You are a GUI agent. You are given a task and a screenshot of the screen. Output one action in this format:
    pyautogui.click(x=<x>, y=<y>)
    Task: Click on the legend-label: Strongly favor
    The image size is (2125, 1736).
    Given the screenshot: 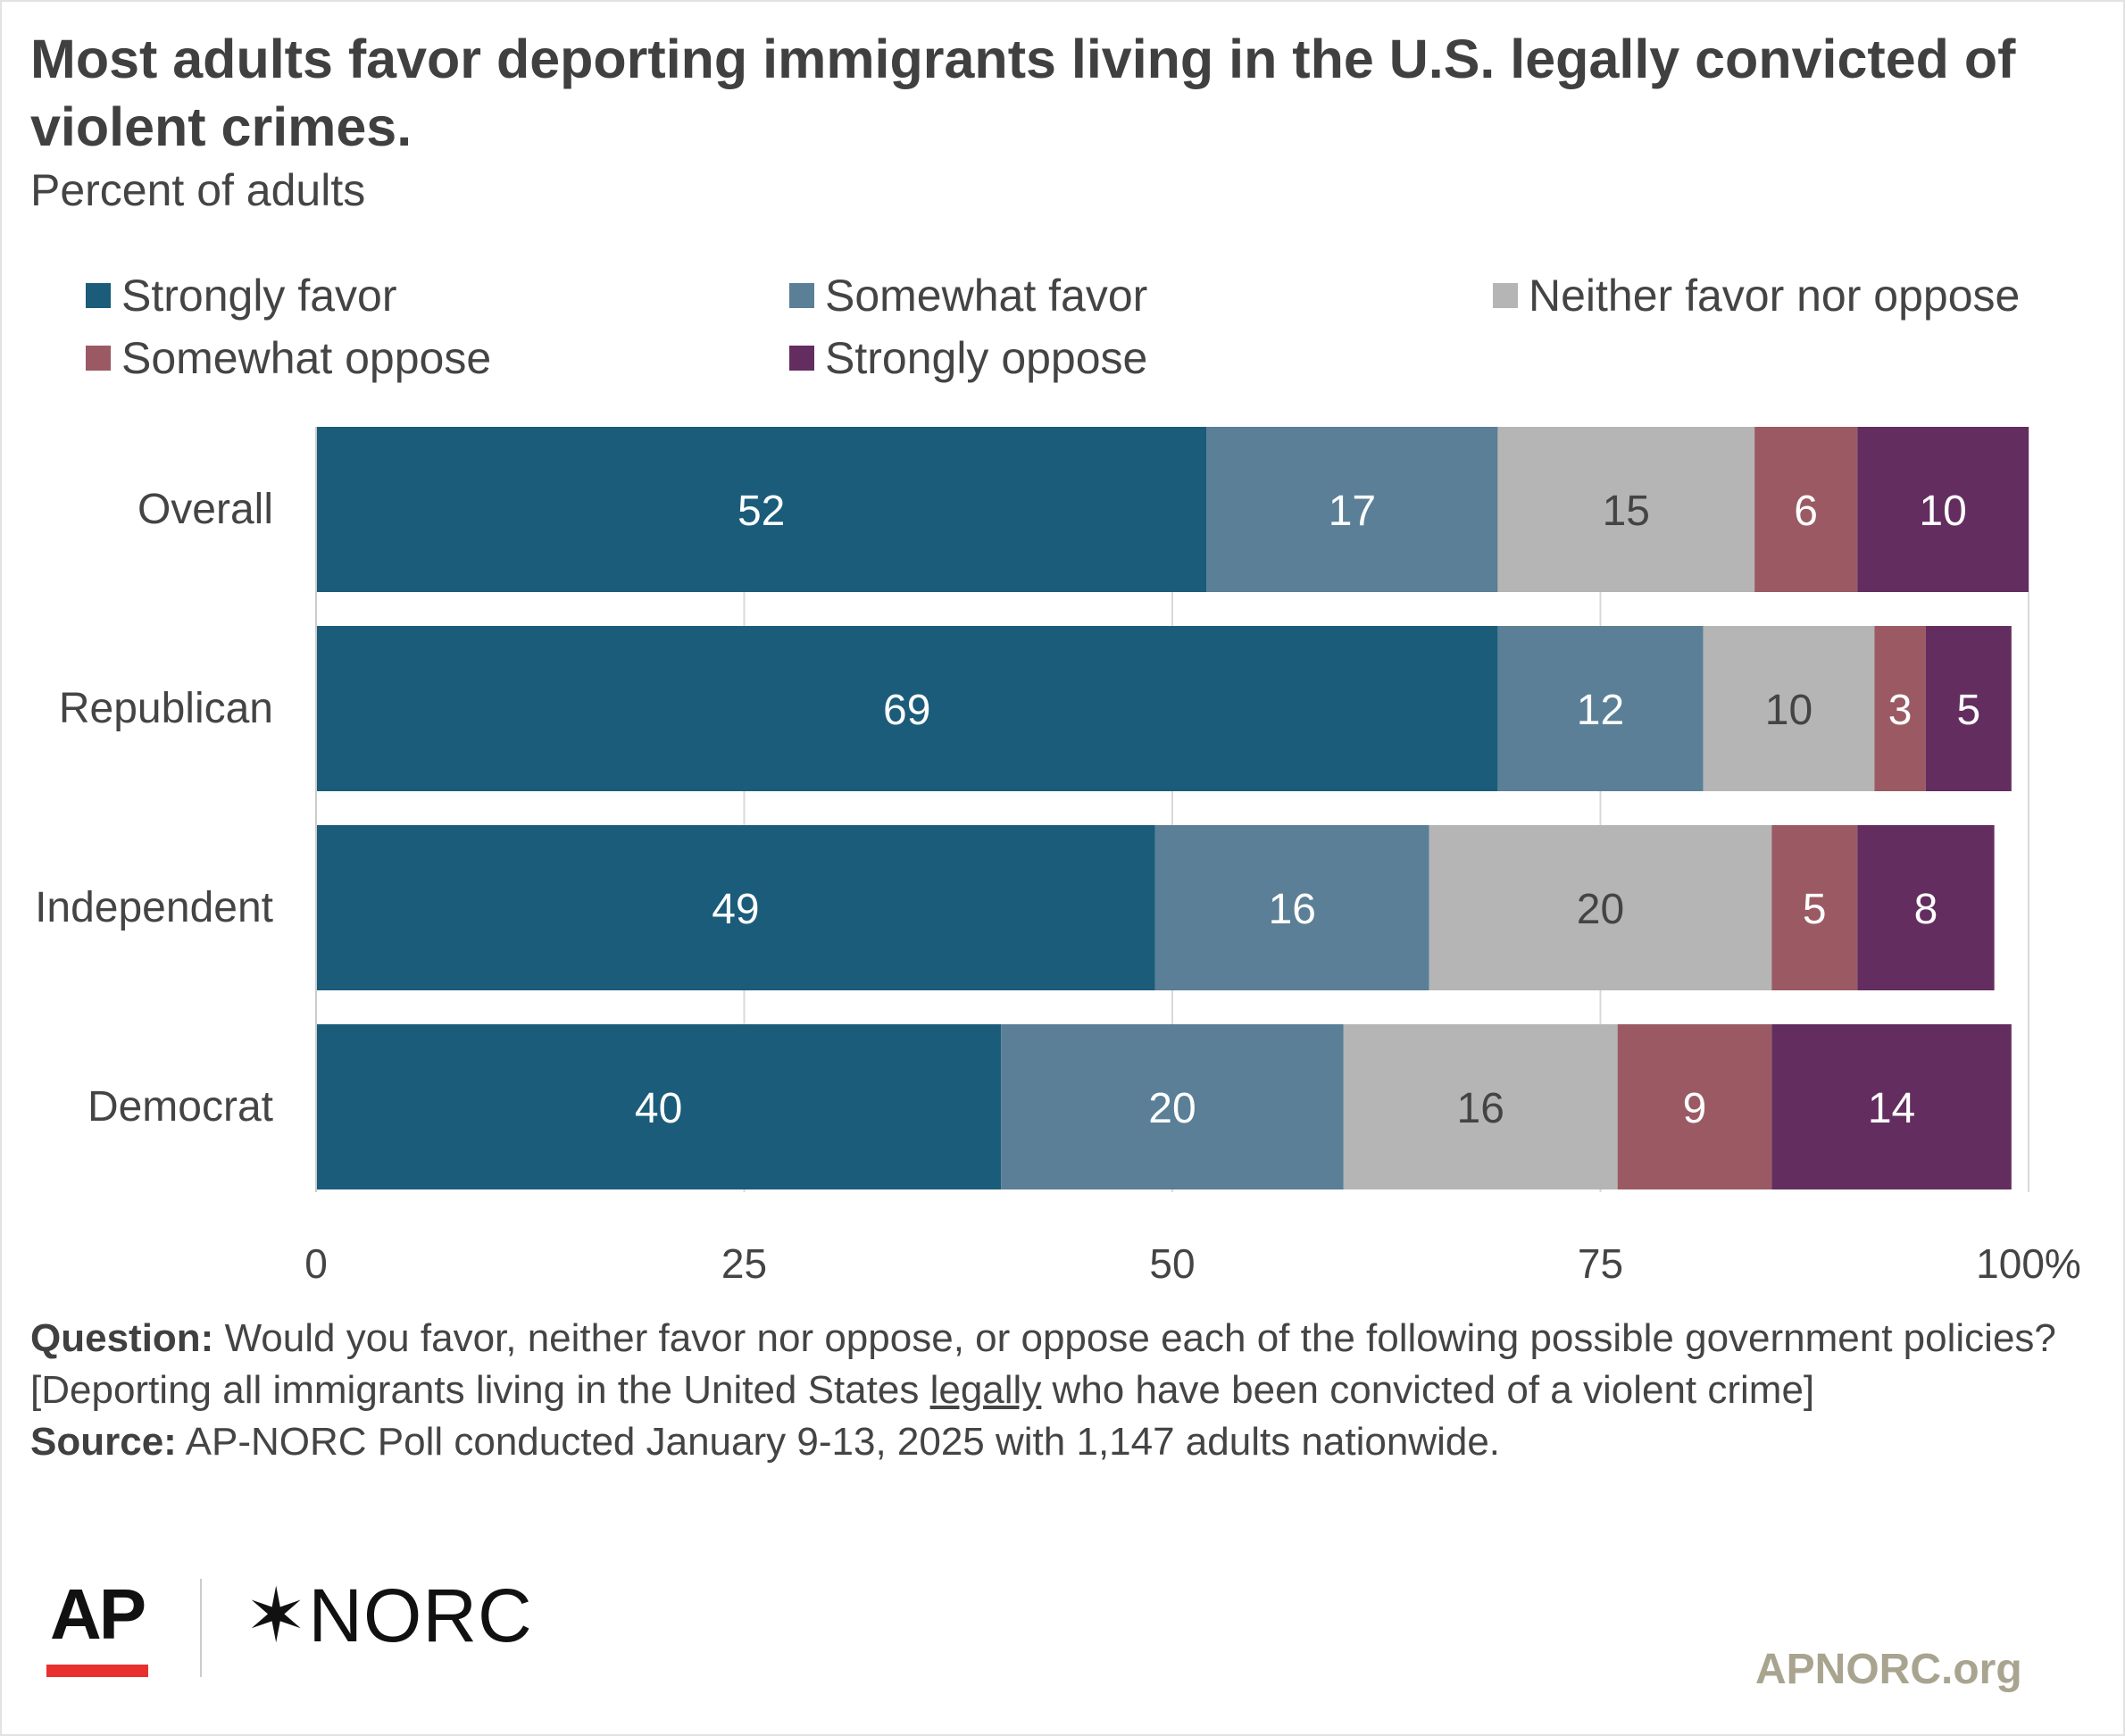 What is the action you would take?
    pyautogui.click(x=259, y=296)
    